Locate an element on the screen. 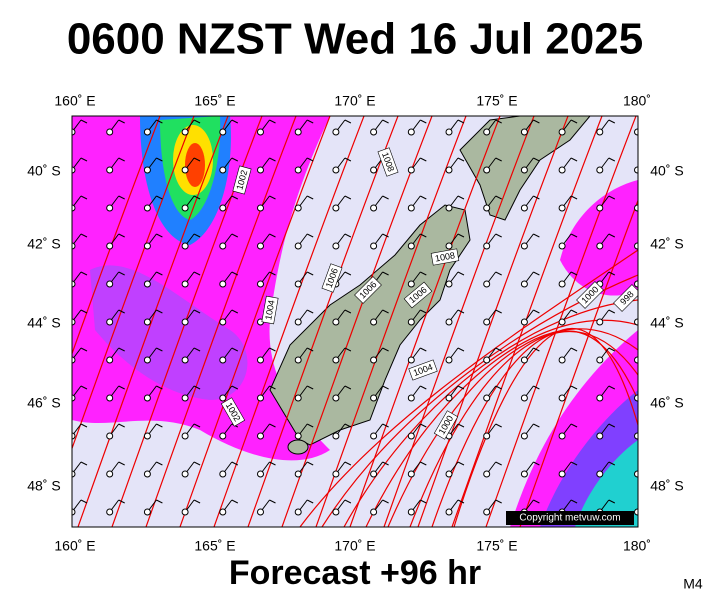 This screenshot has width=711, height=600. rain-field is located at coordinates (169, 332).